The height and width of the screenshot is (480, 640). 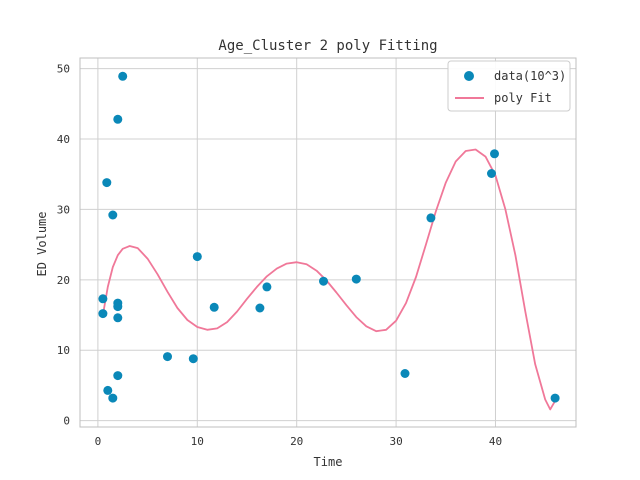 What do you see at coordinates (42, 243) in the screenshot?
I see `y-axis-label: ED Volume` at bounding box center [42, 243].